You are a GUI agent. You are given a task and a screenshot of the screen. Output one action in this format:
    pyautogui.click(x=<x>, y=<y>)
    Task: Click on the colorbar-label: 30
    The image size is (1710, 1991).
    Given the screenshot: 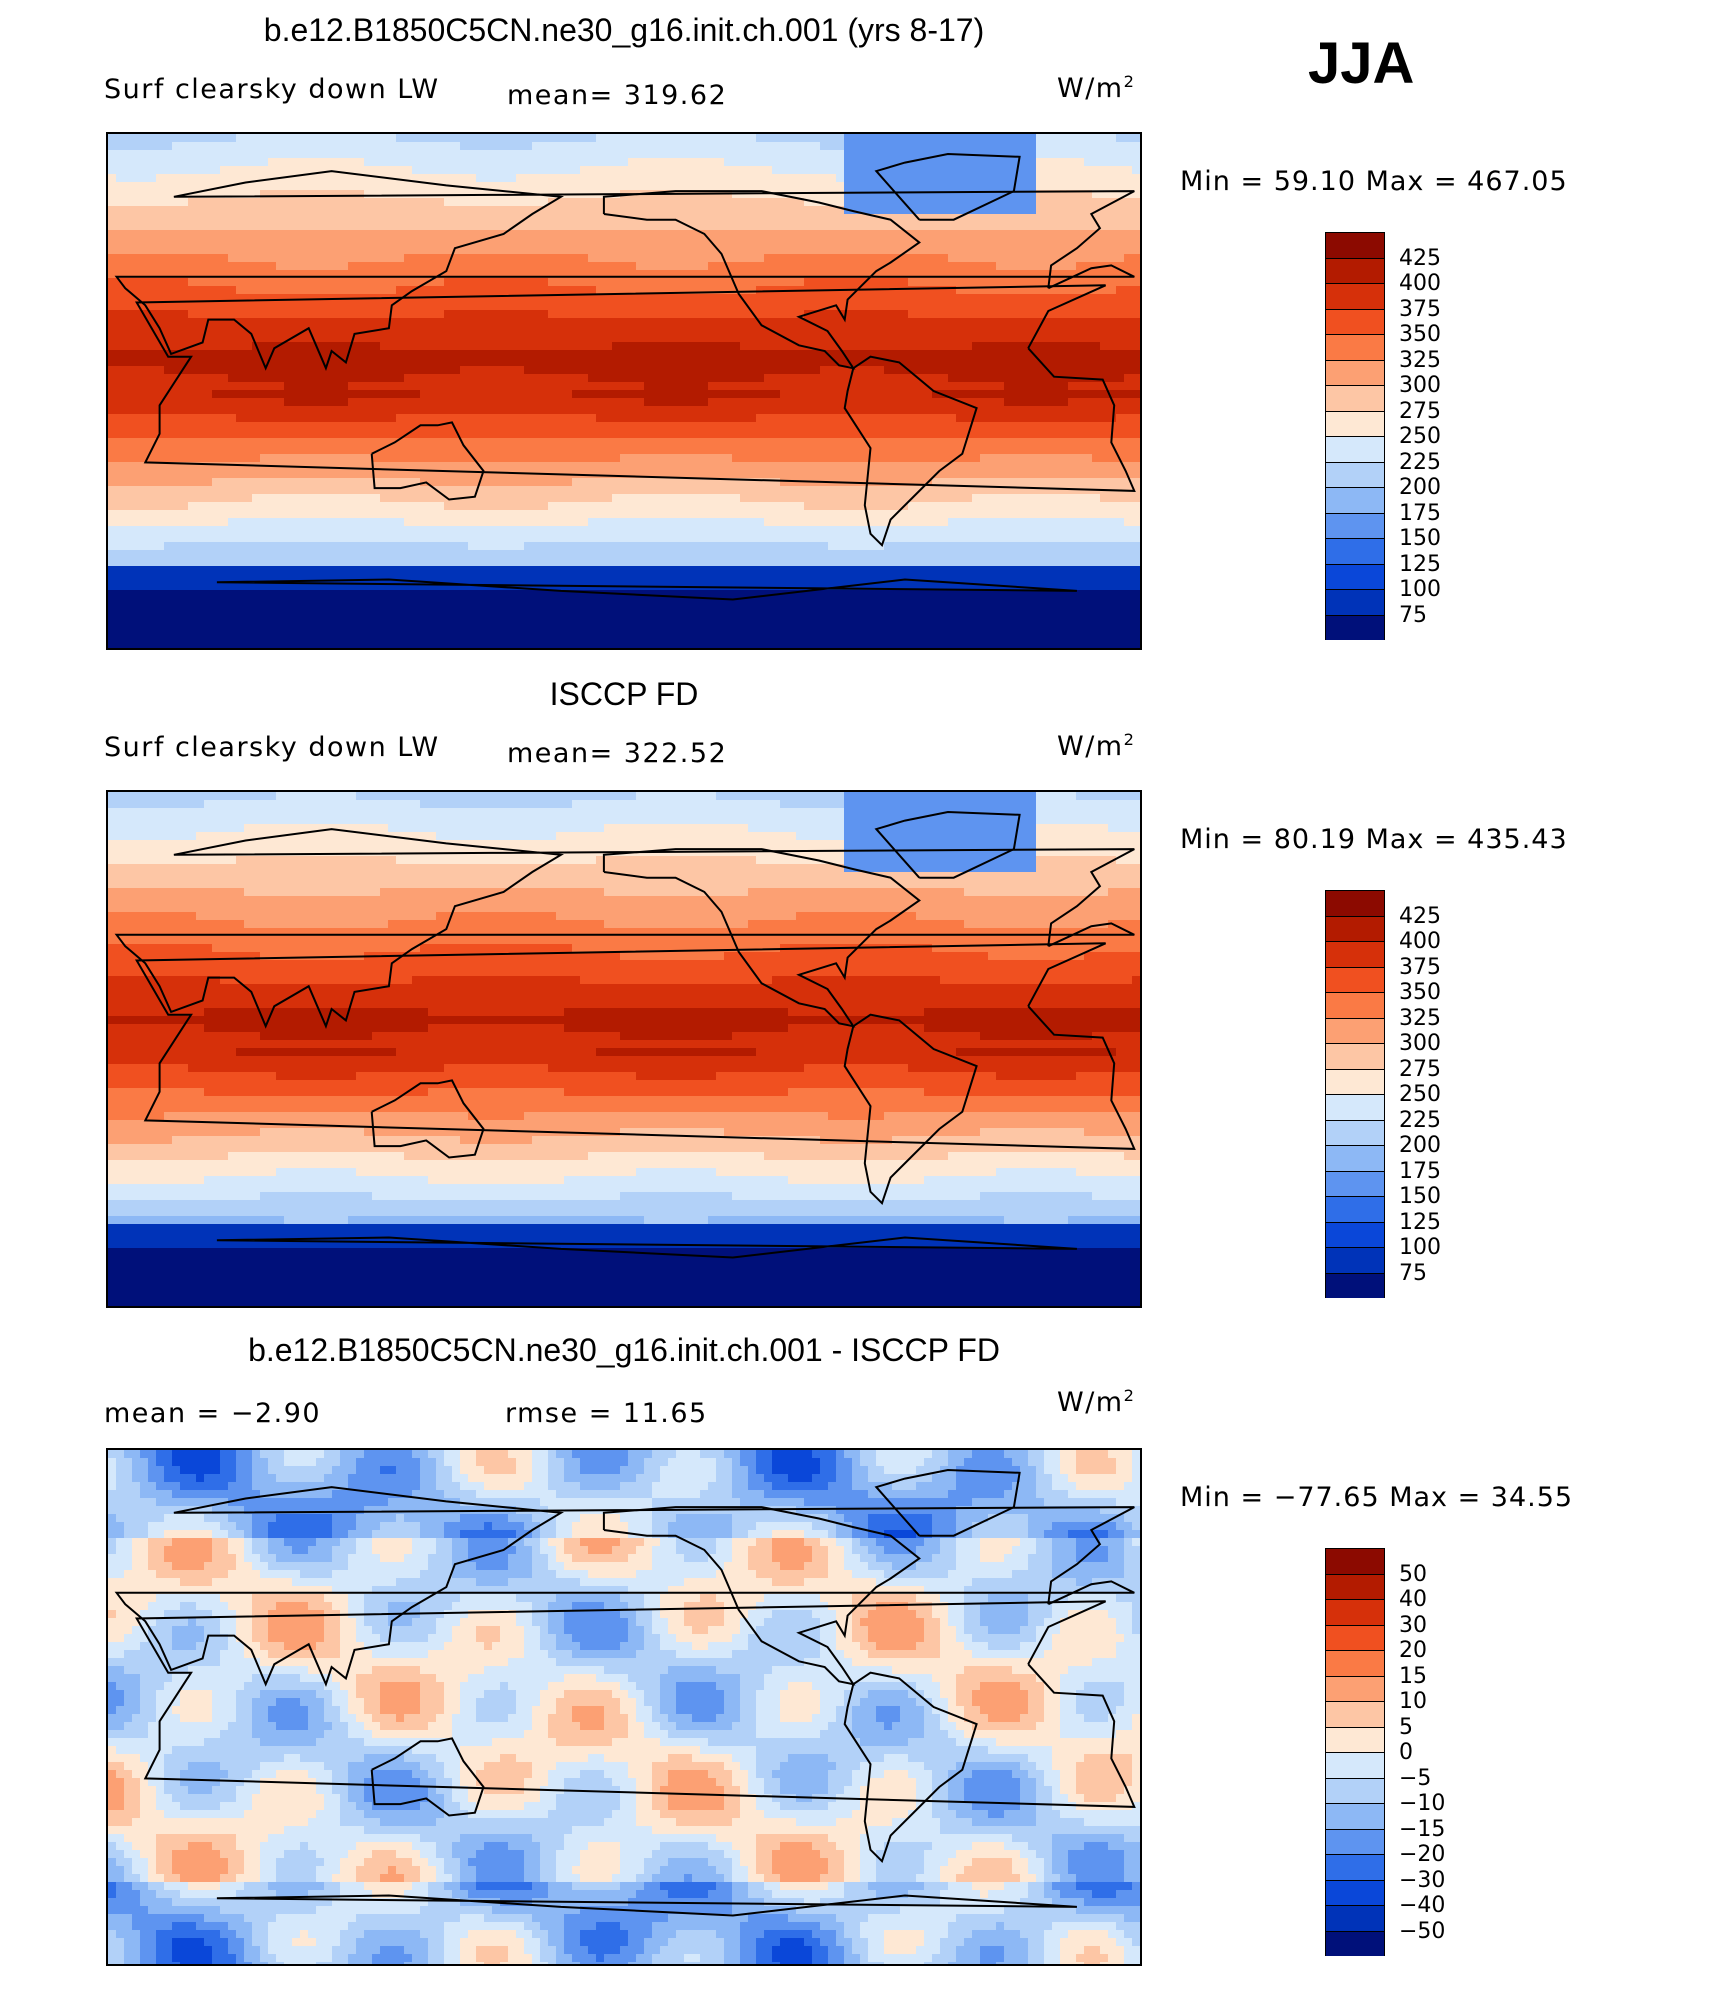 What is the action you would take?
    pyautogui.click(x=1413, y=1625)
    